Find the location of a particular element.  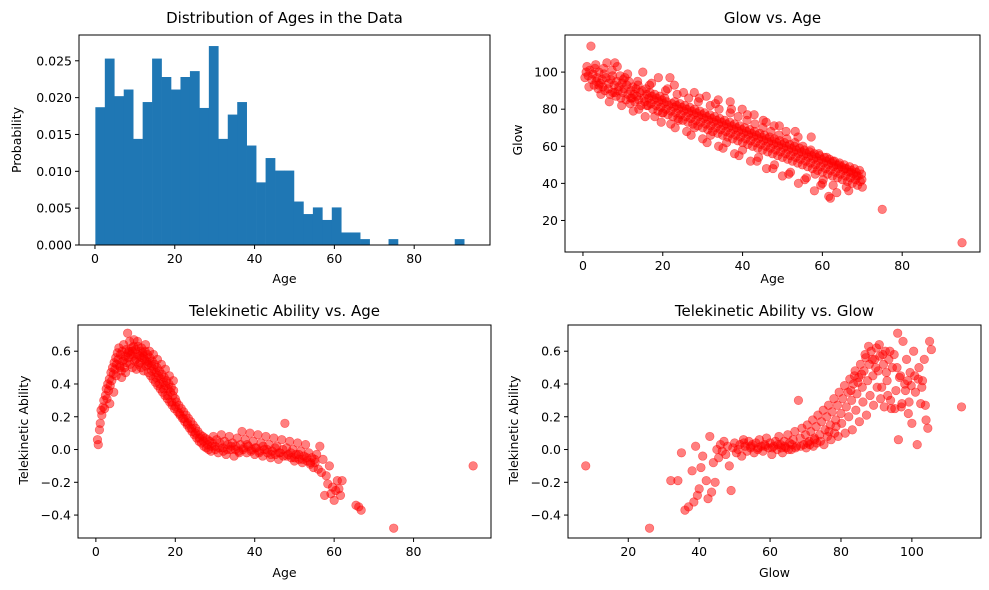

x-ticks: 20 40 60 80 100 is located at coordinates (772, 548).